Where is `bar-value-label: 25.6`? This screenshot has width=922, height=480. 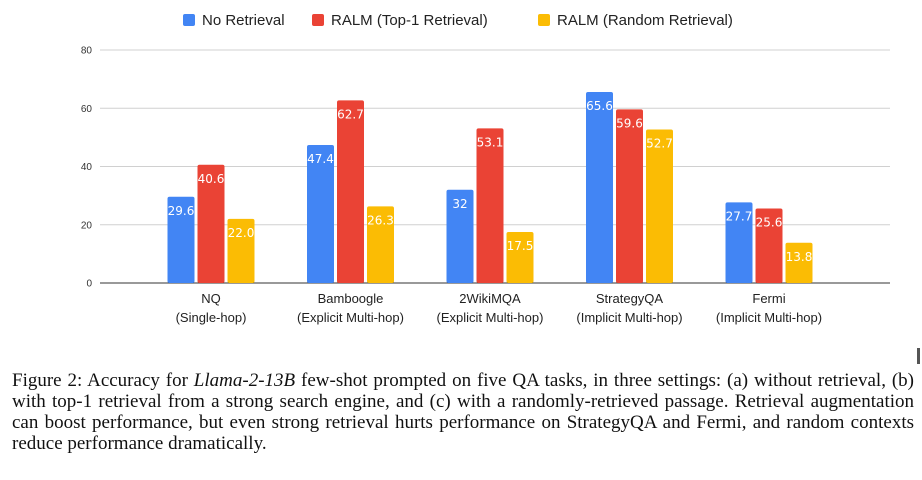 bar-value-label: 25.6 is located at coordinates (769, 222).